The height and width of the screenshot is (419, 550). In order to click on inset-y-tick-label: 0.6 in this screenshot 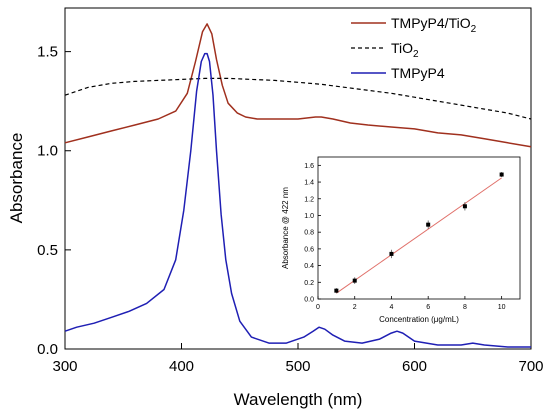, I will do `click(309, 249)`.